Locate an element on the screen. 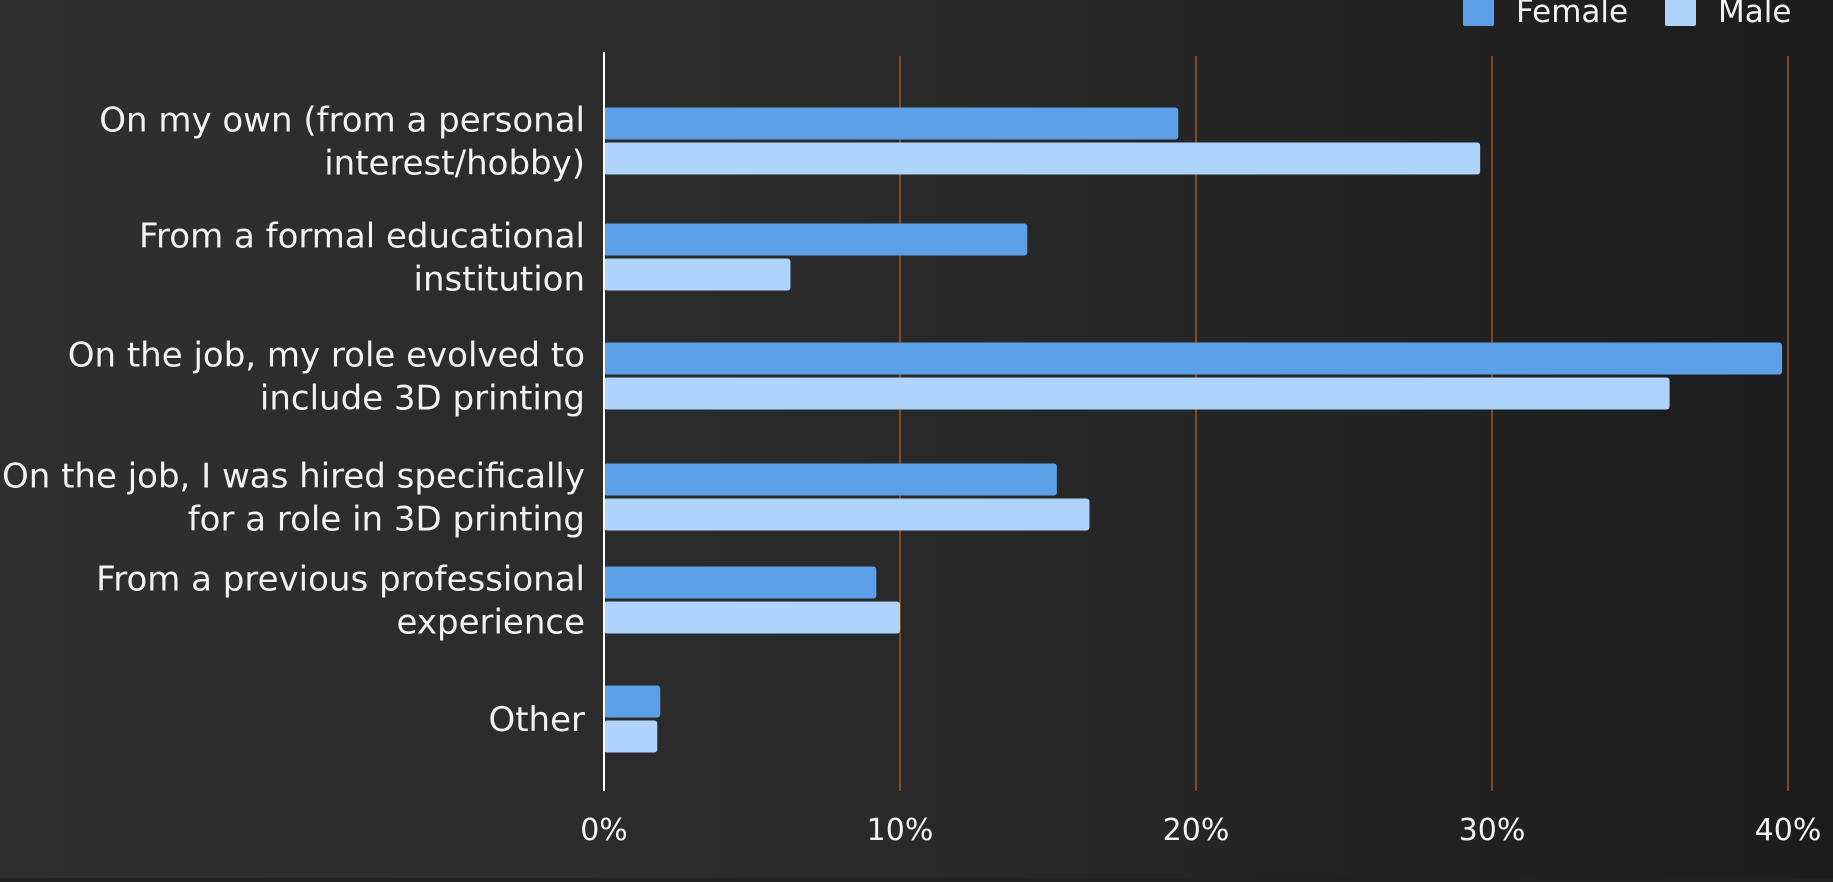  x-tick-label: 30% is located at coordinates (1492, 830).